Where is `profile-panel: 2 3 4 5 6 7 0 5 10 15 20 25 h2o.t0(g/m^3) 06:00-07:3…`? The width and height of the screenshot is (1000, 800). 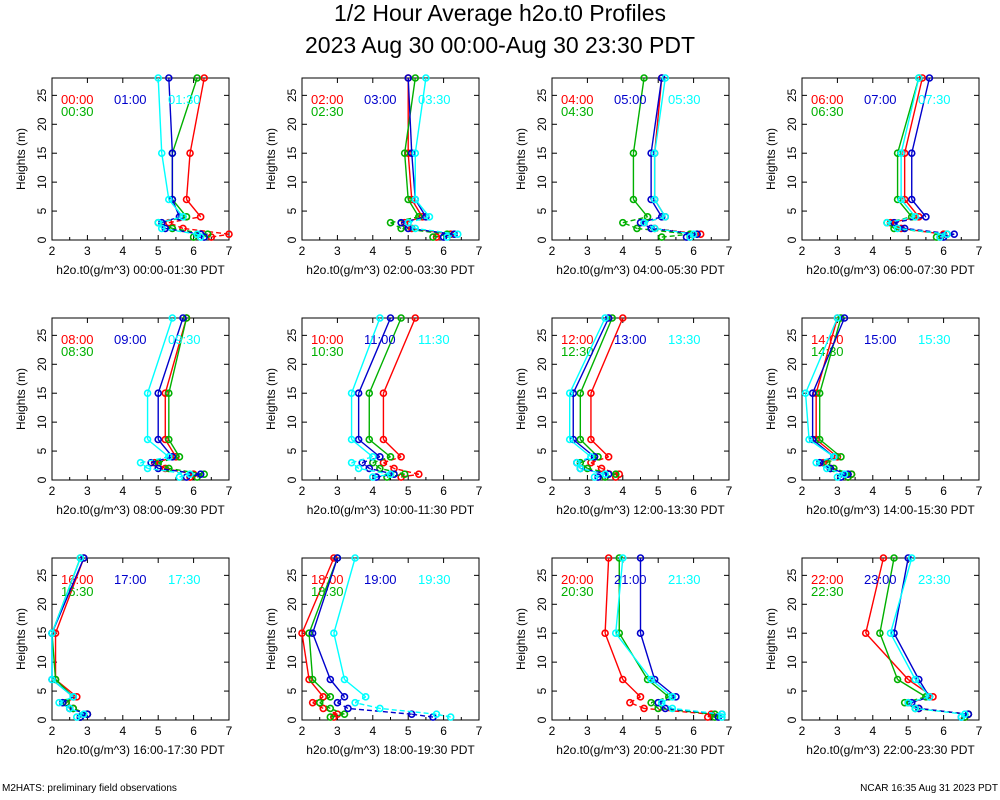 profile-panel: 2 3 4 5 6 7 0 5 10 15 20 25 h2o.t0(g/m^3) 06:00-07:3… is located at coordinates (873, 175).